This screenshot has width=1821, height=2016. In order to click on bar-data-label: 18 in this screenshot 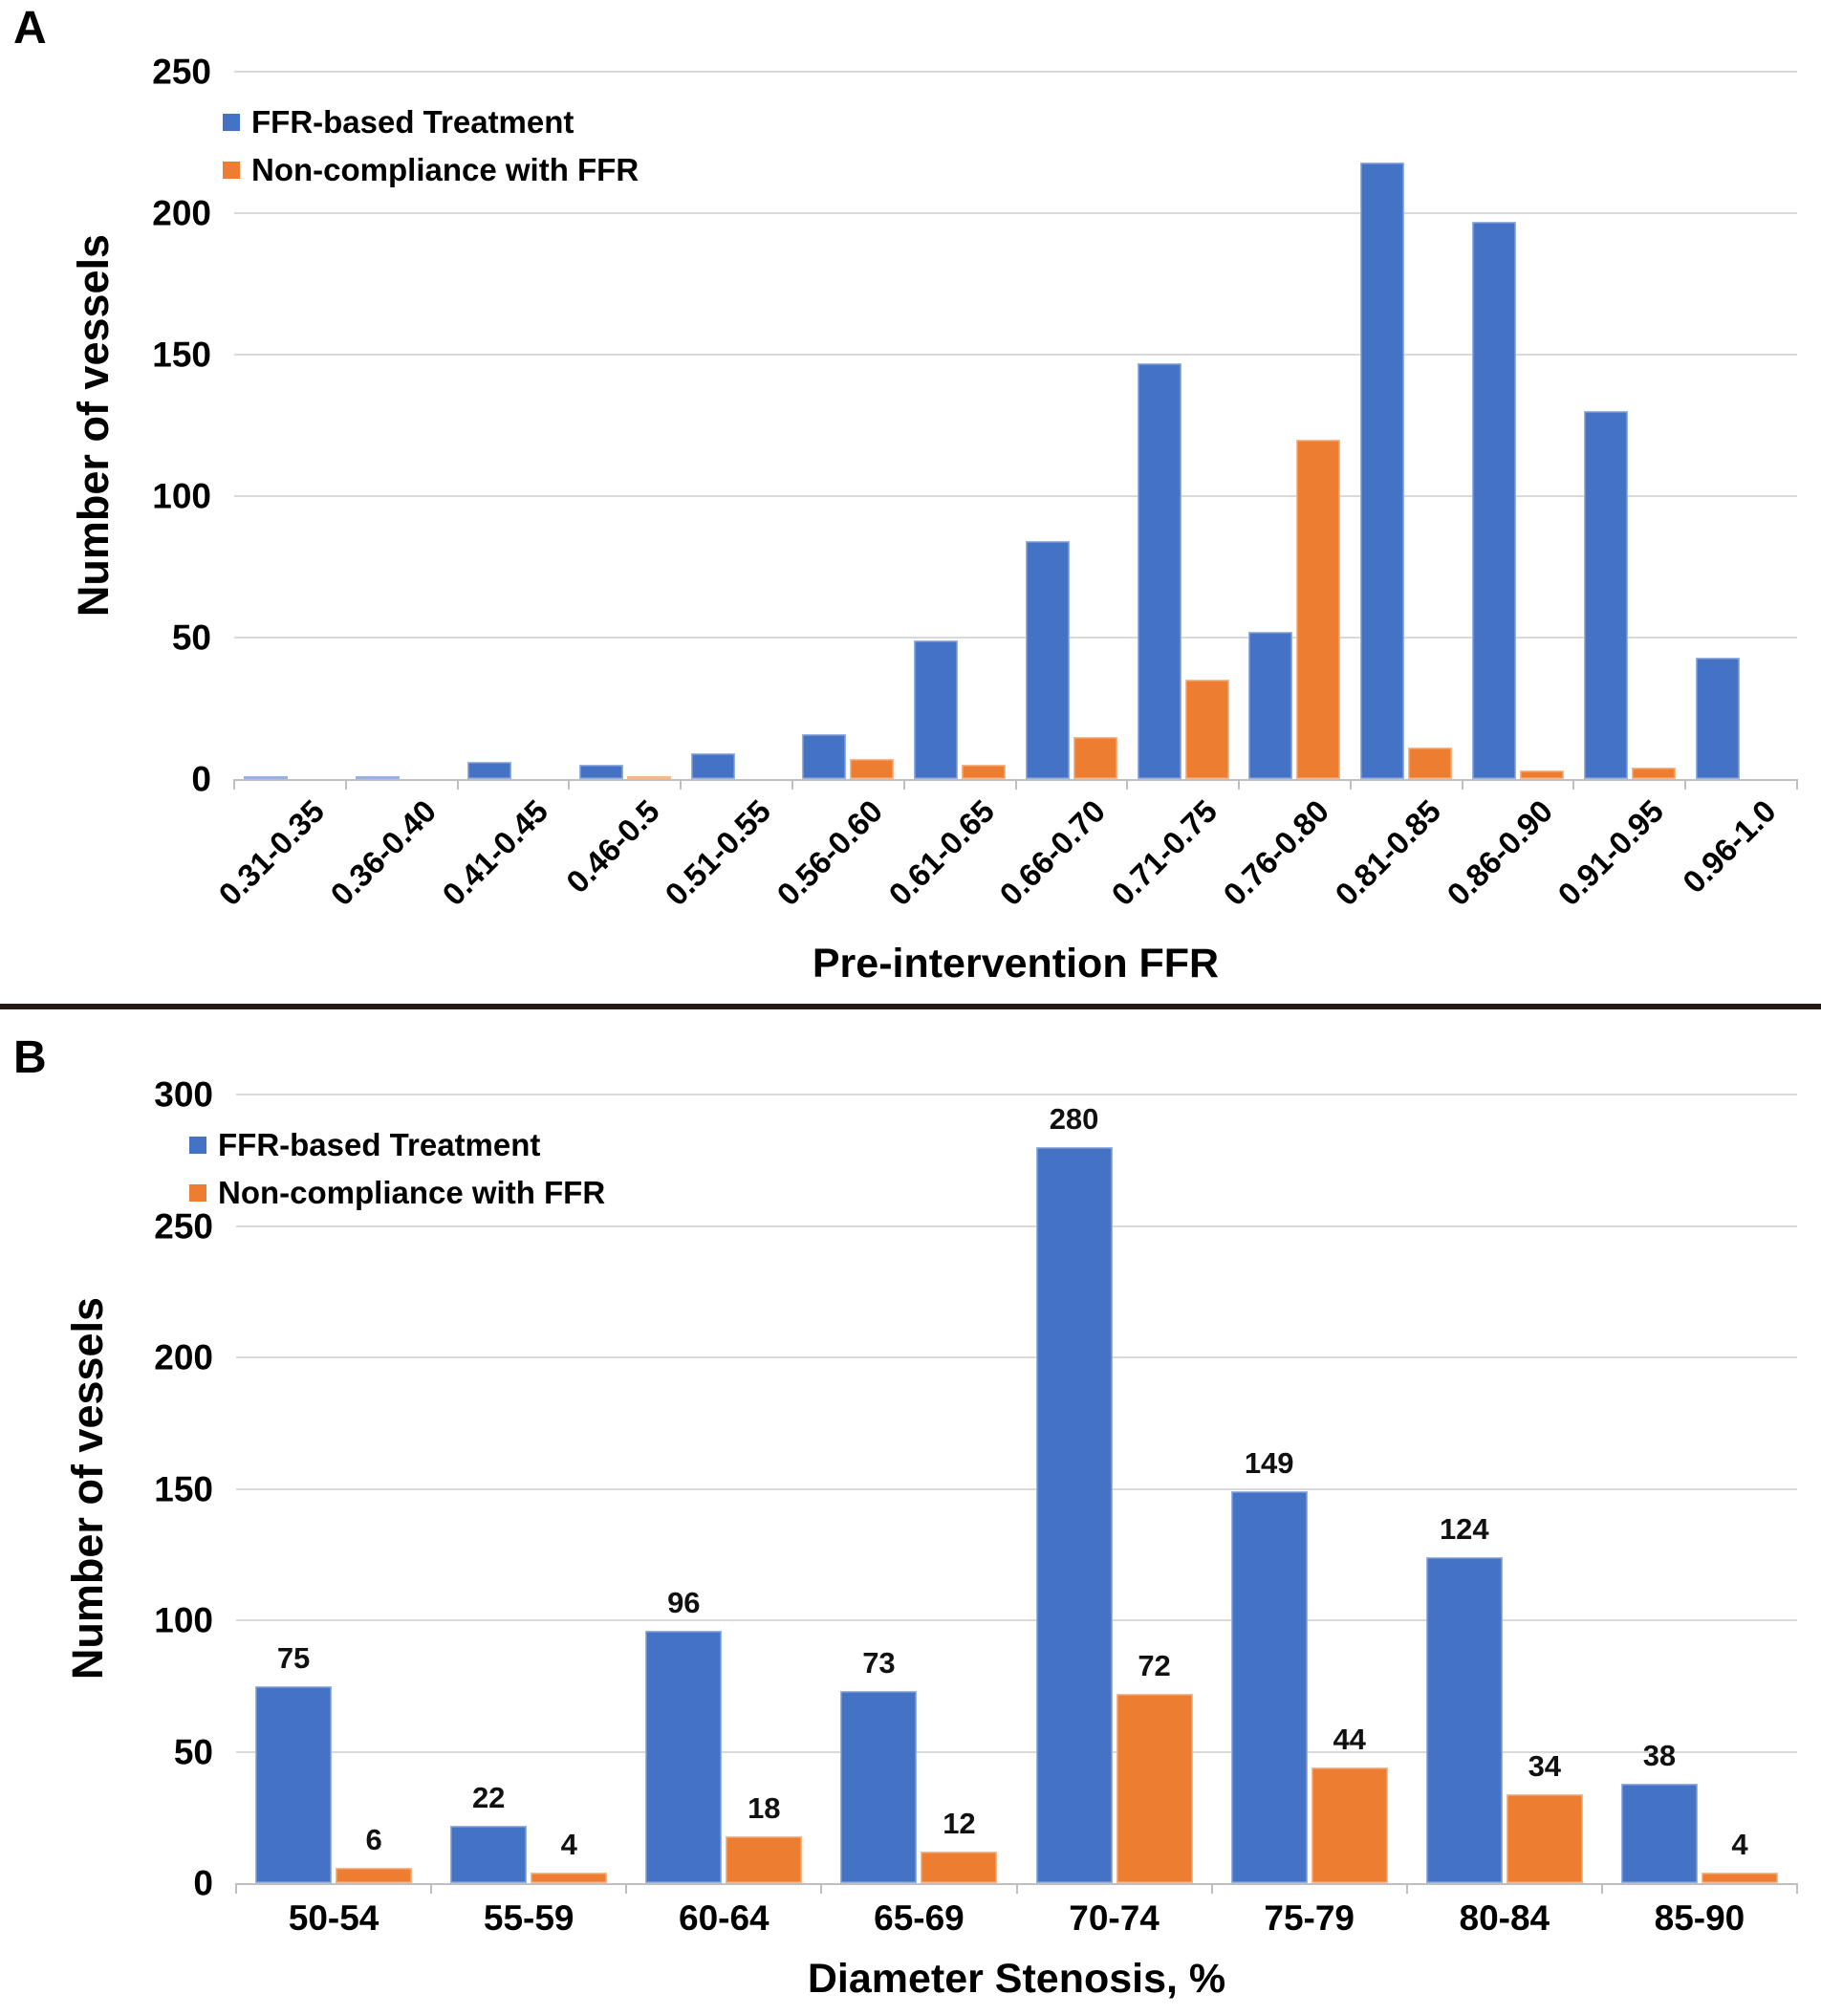, I will do `click(764, 1807)`.